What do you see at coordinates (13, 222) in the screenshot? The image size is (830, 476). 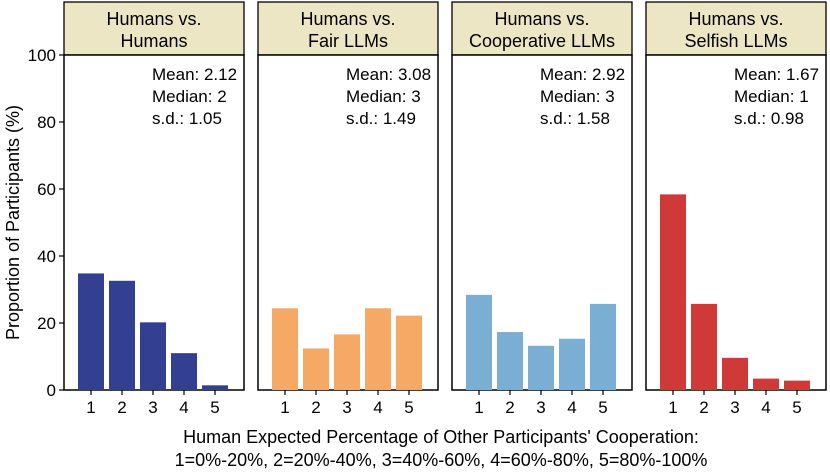 I see `y-axis-title: Proportion of Participants (%)` at bounding box center [13, 222].